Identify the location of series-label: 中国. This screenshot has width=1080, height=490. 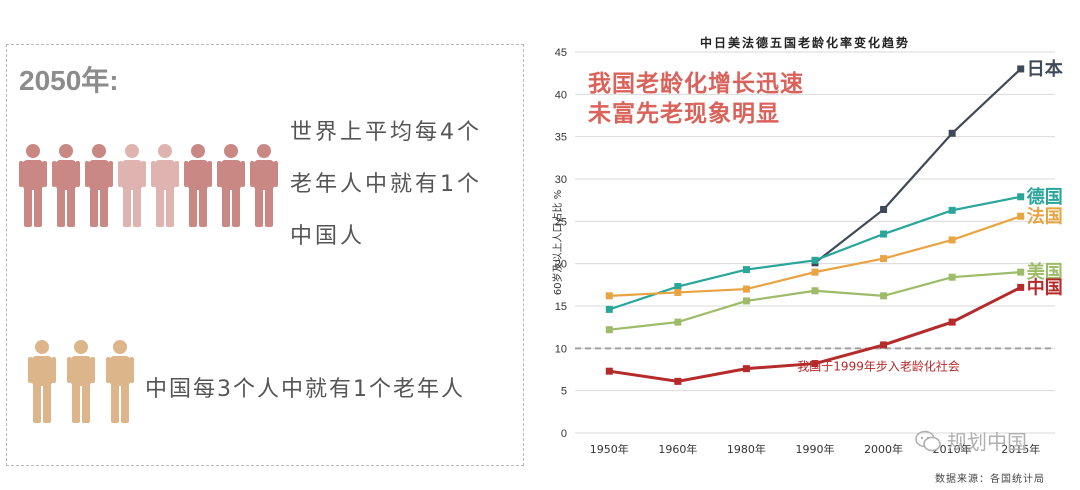
(1045, 287).